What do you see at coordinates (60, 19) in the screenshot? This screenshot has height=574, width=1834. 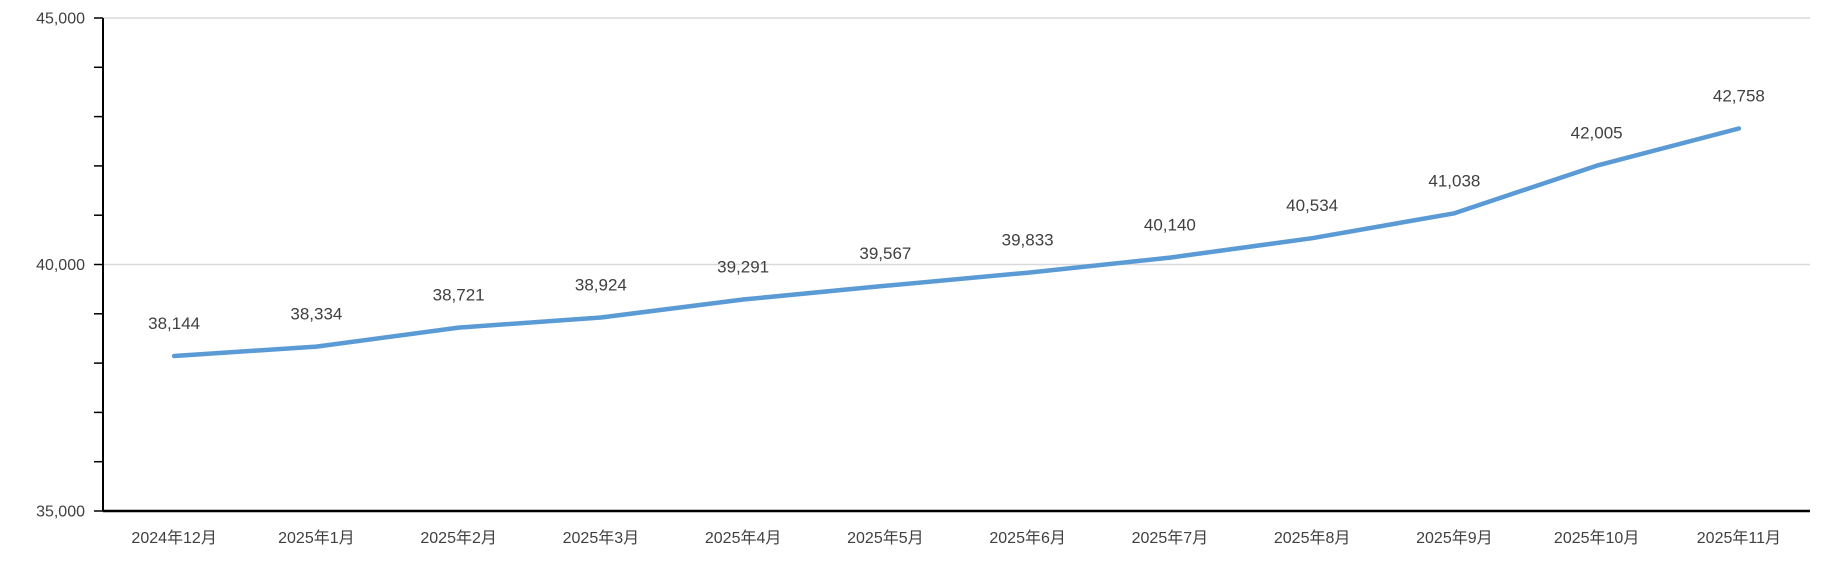 I see `y-axis-tick-label: 45,000` at bounding box center [60, 19].